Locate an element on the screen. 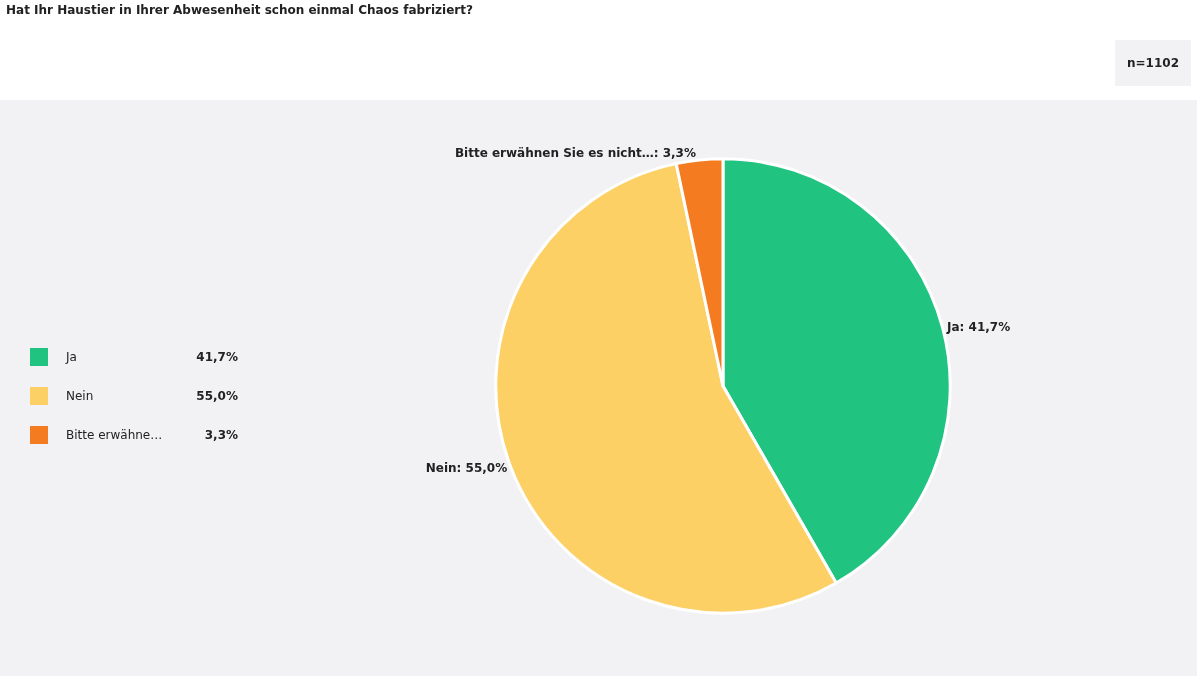 The width and height of the screenshot is (1197, 676). data-label: 55,0% is located at coordinates (216, 395).